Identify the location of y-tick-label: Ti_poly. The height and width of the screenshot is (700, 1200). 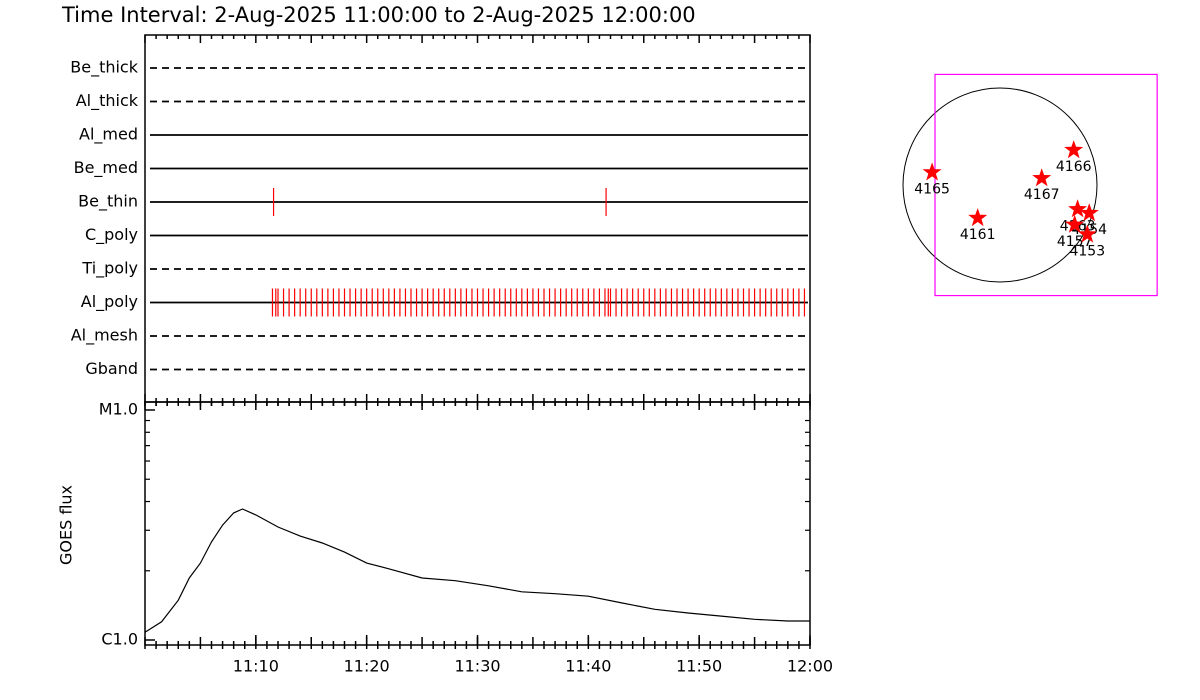
(109, 269).